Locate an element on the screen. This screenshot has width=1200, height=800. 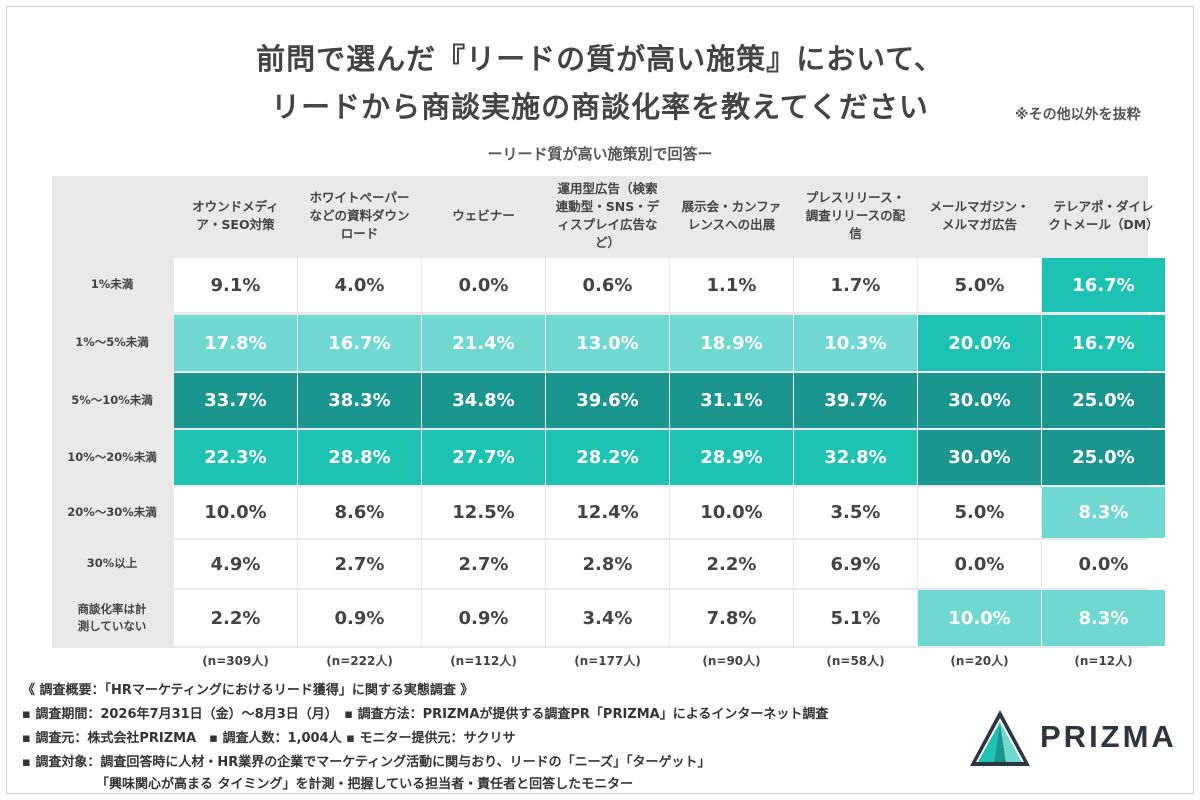
table-cell: 32.8% is located at coordinates (855, 457).